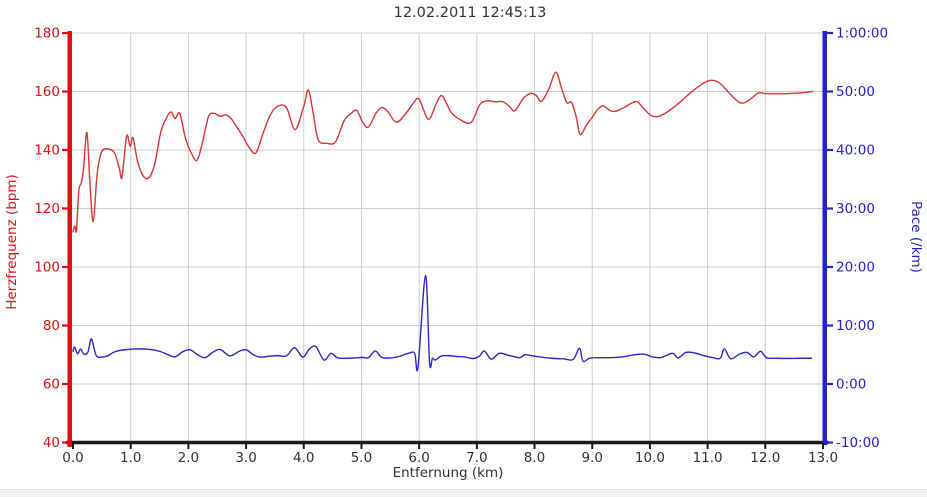  What do you see at coordinates (47, 151) in the screenshot?
I see `left-axis-tick-label: 140` at bounding box center [47, 151].